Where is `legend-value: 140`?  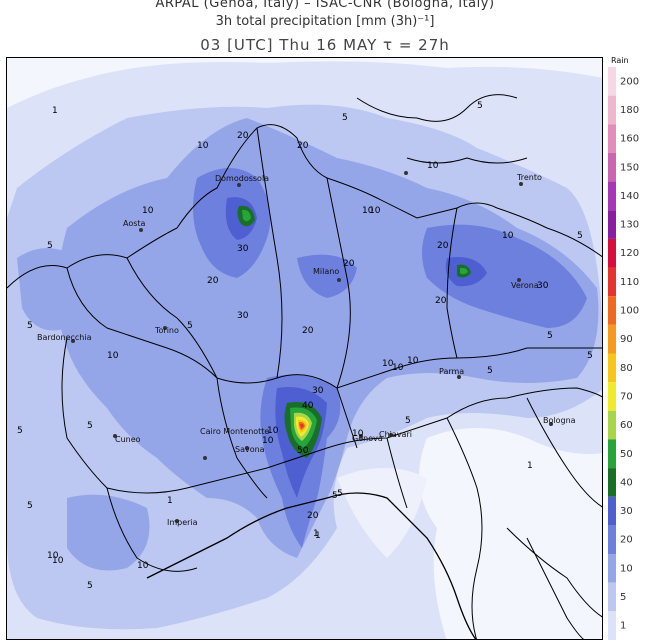
legend-value: 140 is located at coordinates (629, 196).